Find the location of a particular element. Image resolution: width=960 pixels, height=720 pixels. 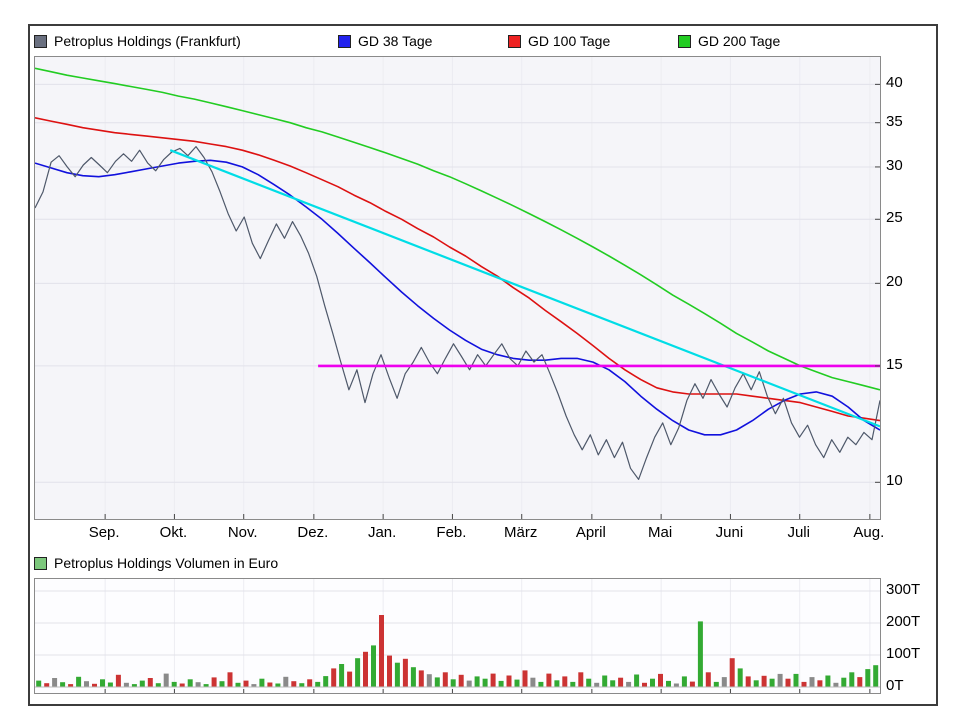

volume-axis-label: 0T is located at coordinates (895, 685).